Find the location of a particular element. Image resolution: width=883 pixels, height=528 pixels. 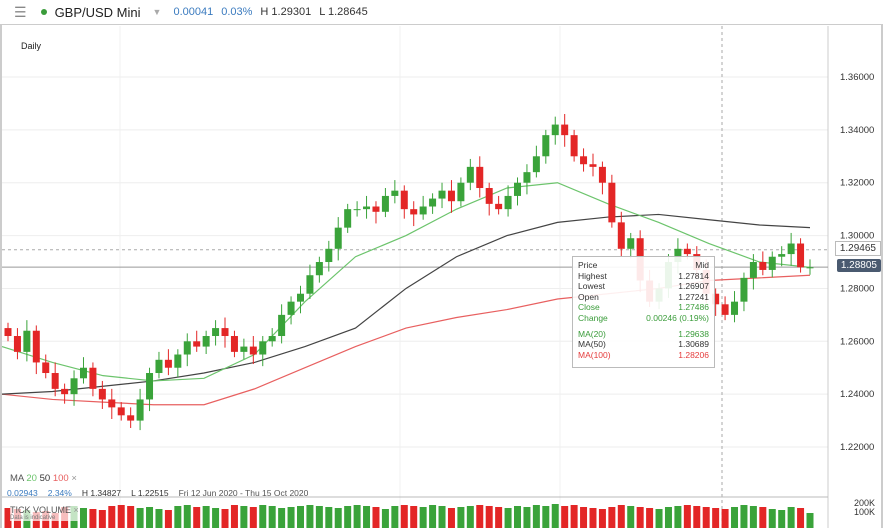

tooltip-value: 1.27241 is located at coordinates (693, 296).